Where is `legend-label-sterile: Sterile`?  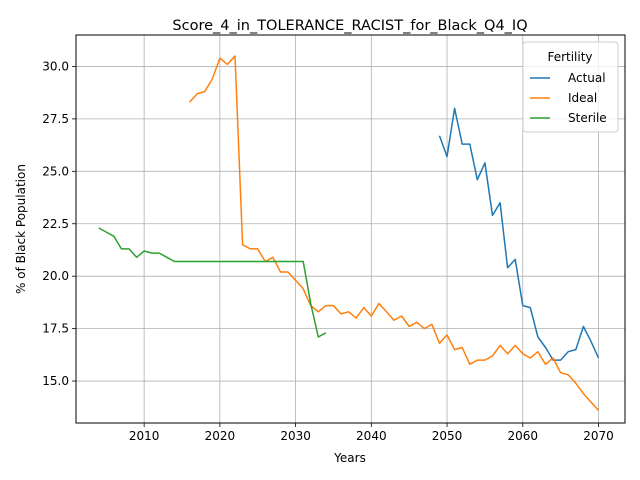 legend-label-sterile: Sterile is located at coordinates (587, 118).